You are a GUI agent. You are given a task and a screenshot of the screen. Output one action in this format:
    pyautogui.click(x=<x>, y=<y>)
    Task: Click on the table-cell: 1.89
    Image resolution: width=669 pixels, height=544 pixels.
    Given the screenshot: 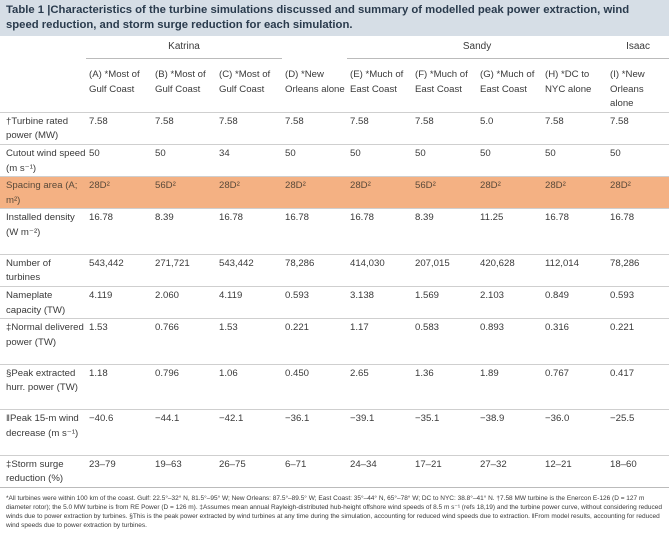 What is the action you would take?
    pyautogui.click(x=489, y=373)
    